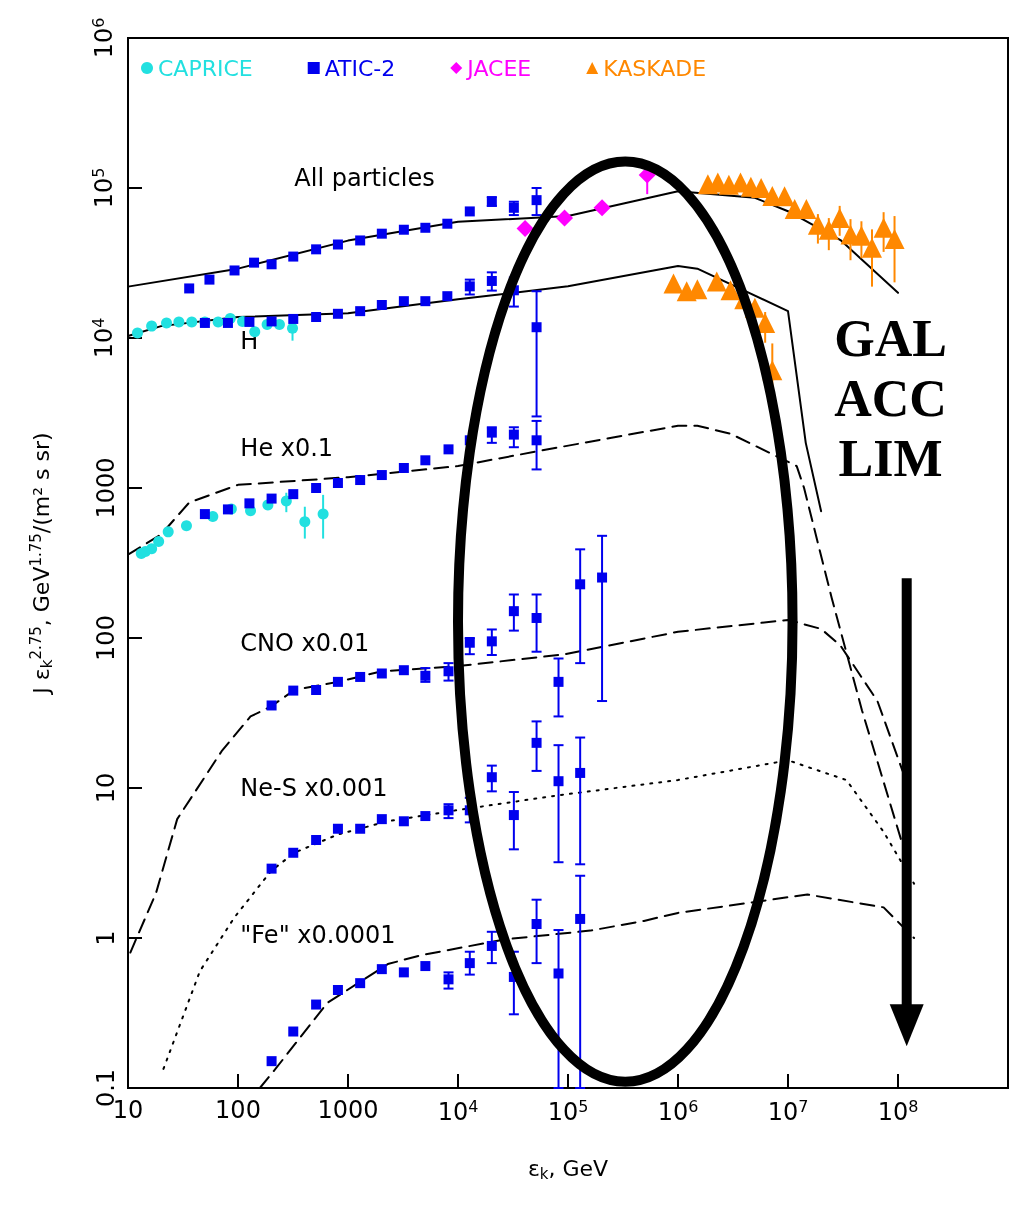 Image resolution: width=1032 pixels, height=1216 pixels. What do you see at coordinates (287, 448) in the screenshot?
I see `annotation: He x0.1` at bounding box center [287, 448].